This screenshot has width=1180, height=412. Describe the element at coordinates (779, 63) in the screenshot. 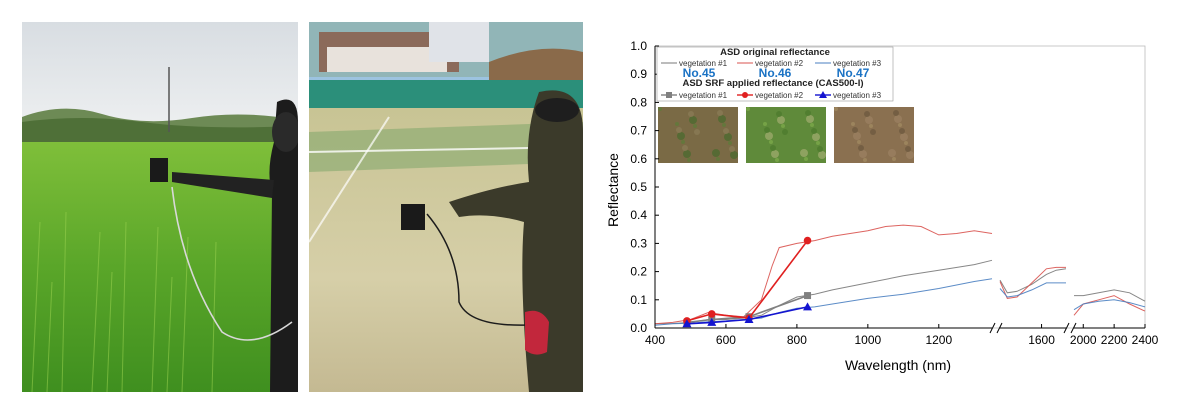

I see `legend-entry-original: vegetation #2` at that location.